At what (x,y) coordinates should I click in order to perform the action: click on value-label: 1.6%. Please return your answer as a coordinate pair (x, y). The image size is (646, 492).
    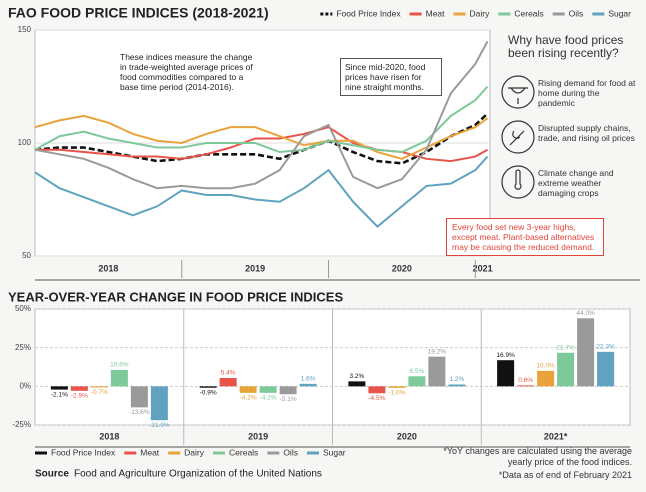
    Looking at the image, I should click on (308, 379).